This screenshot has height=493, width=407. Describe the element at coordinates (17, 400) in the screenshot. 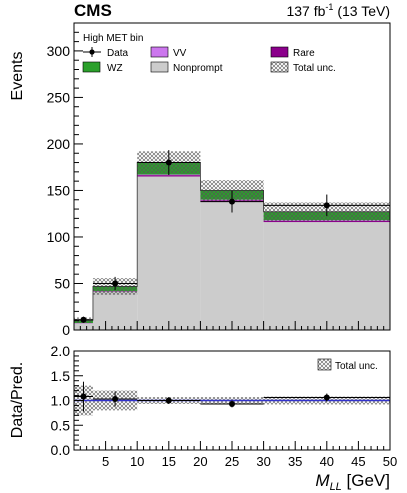

I see `ratio-y-axis-title: Data/Pred.` at that location.